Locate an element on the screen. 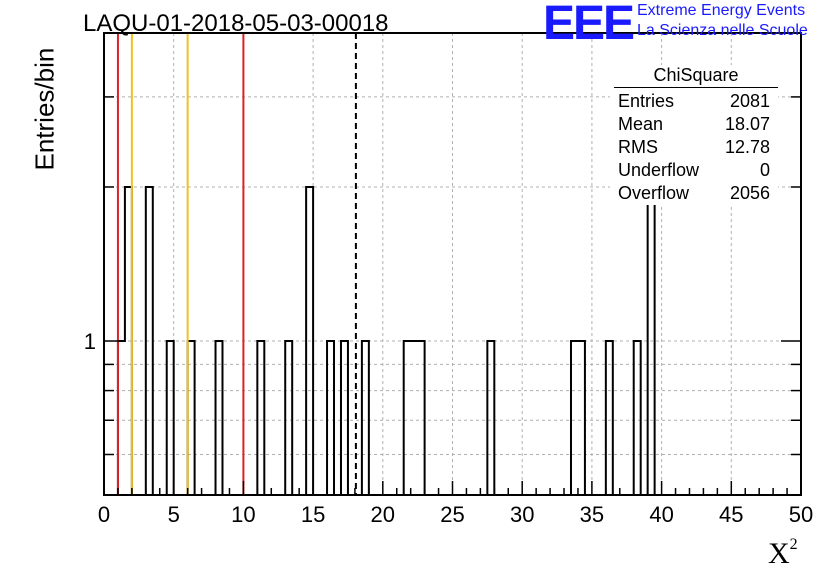  x-tick-label: 10 is located at coordinates (243, 514).